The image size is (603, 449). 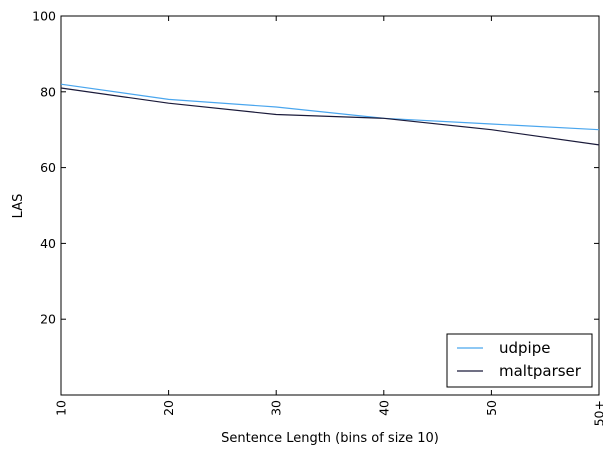 I want to click on series-lines, so click(x=330, y=114).